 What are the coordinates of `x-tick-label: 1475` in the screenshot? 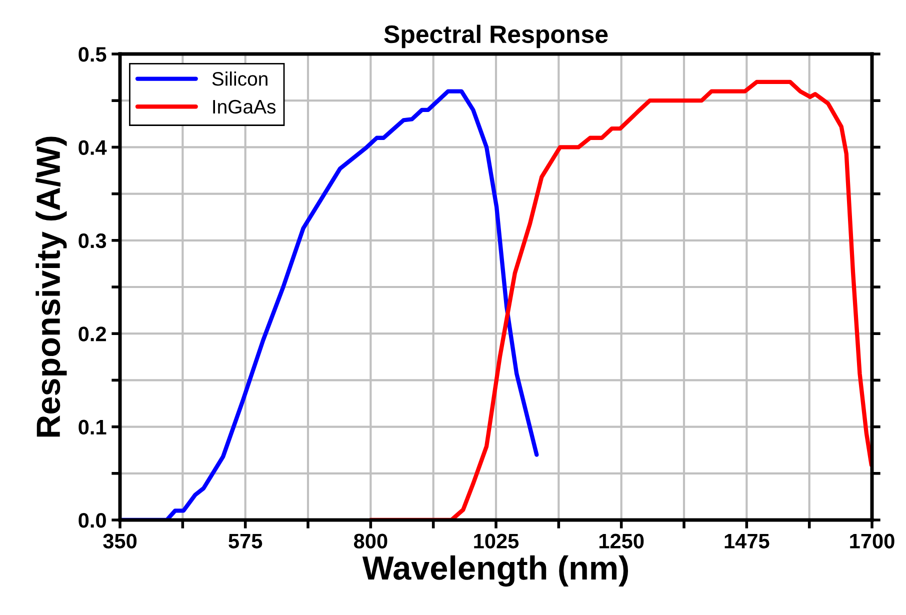 It's located at (747, 541).